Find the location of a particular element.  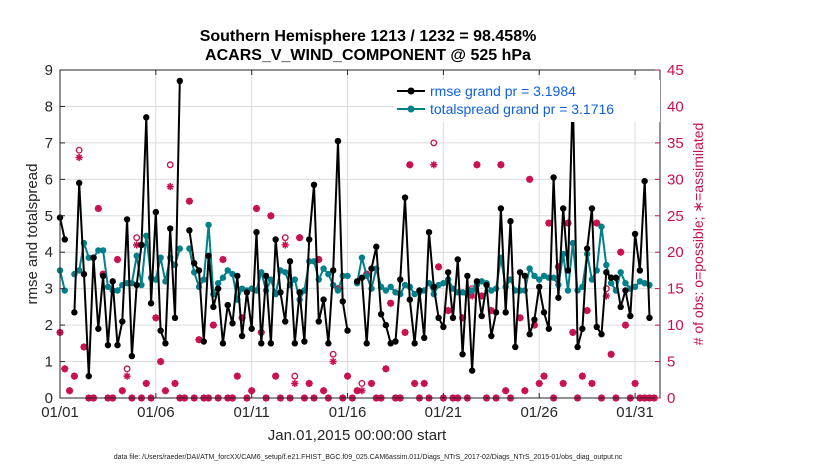

y-tick-label: 6 is located at coordinates (49, 179).